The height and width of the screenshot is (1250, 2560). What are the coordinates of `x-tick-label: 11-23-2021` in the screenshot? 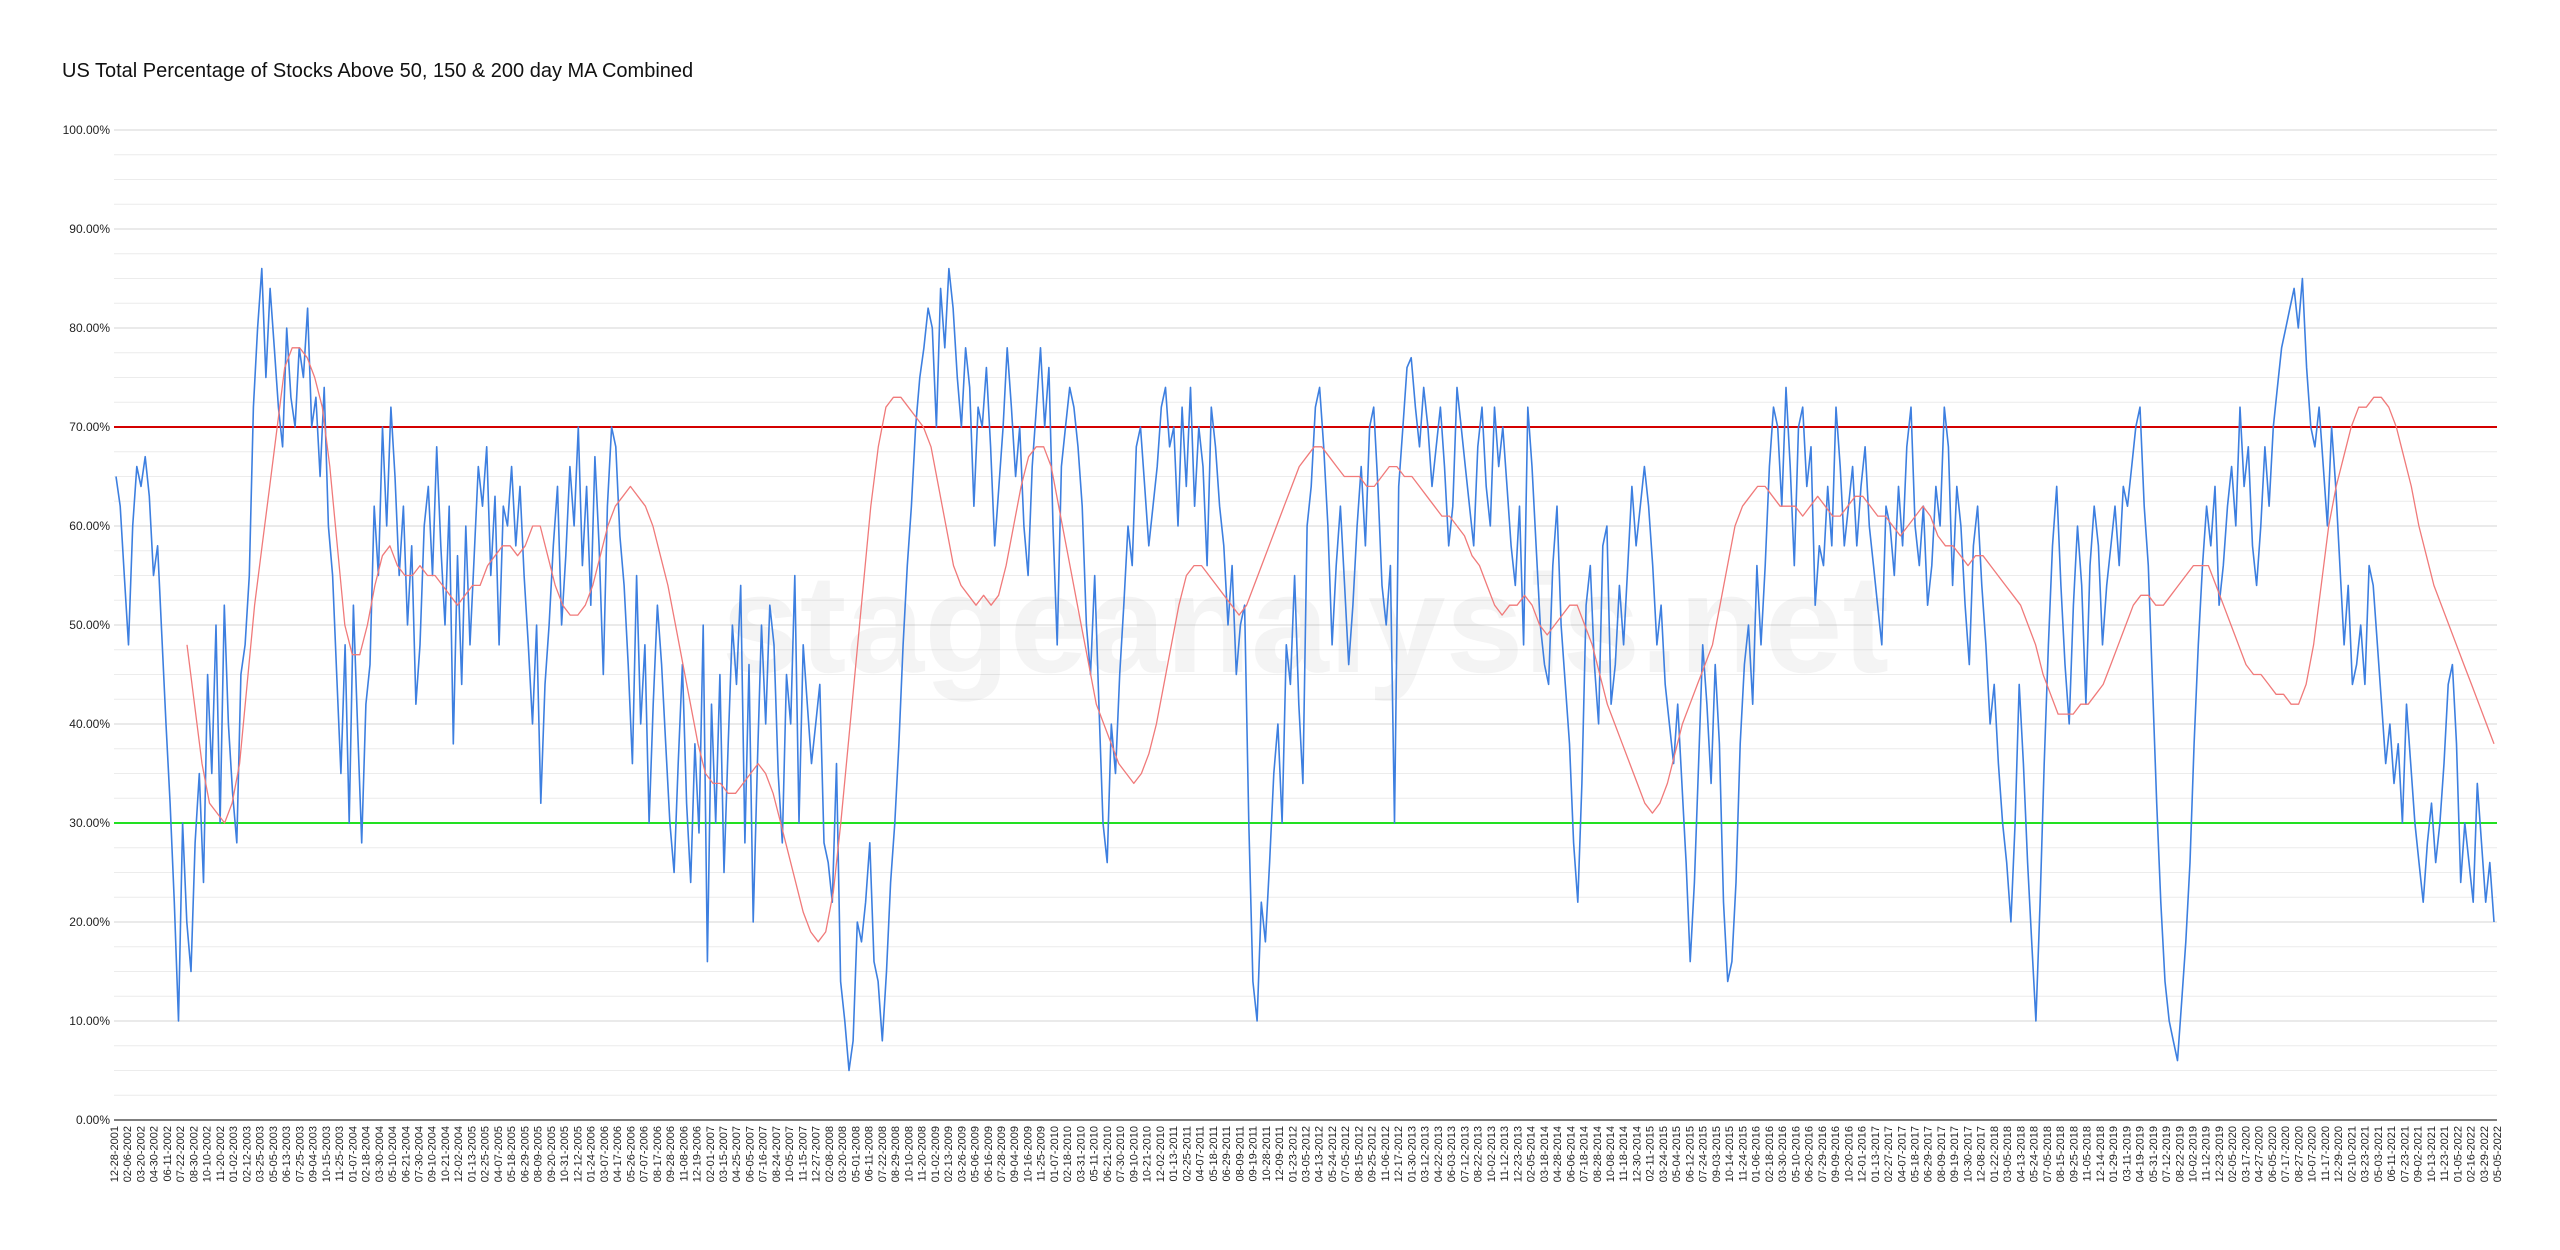 It's located at (2445, 1153).